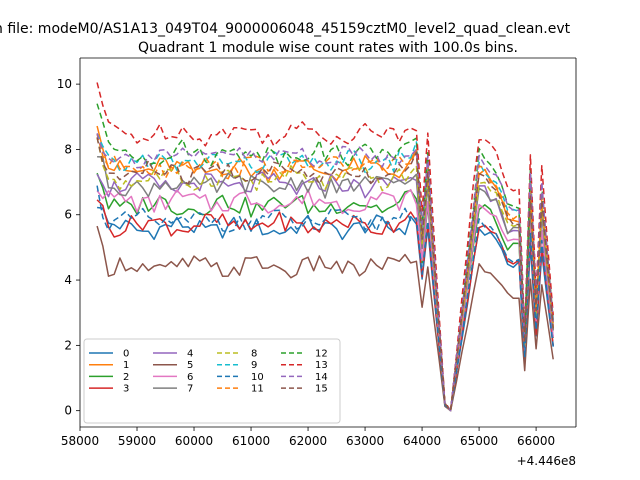 This screenshot has width=640, height=480. Describe the element at coordinates (257, 389) in the screenshot. I see `legend-label: 11` at that location.